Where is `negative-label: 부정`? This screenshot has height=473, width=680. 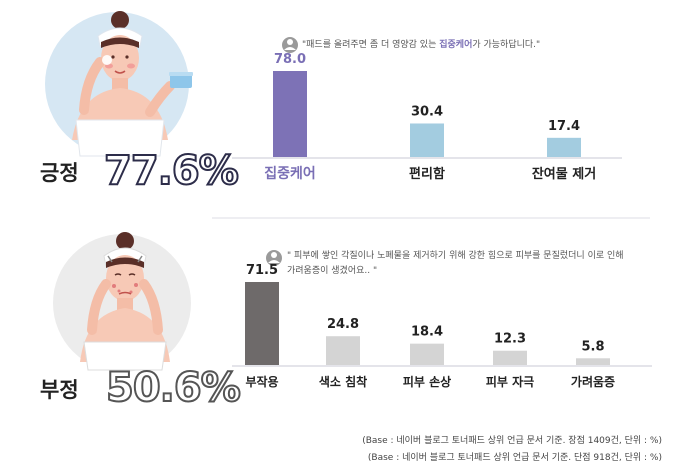
negative-label: 부정 is located at coordinates (59, 390).